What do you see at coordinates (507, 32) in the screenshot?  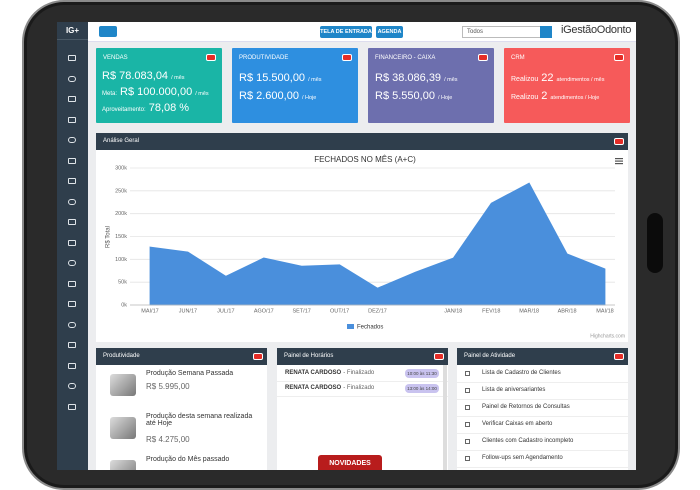 I see `select: Todos` at bounding box center [507, 32].